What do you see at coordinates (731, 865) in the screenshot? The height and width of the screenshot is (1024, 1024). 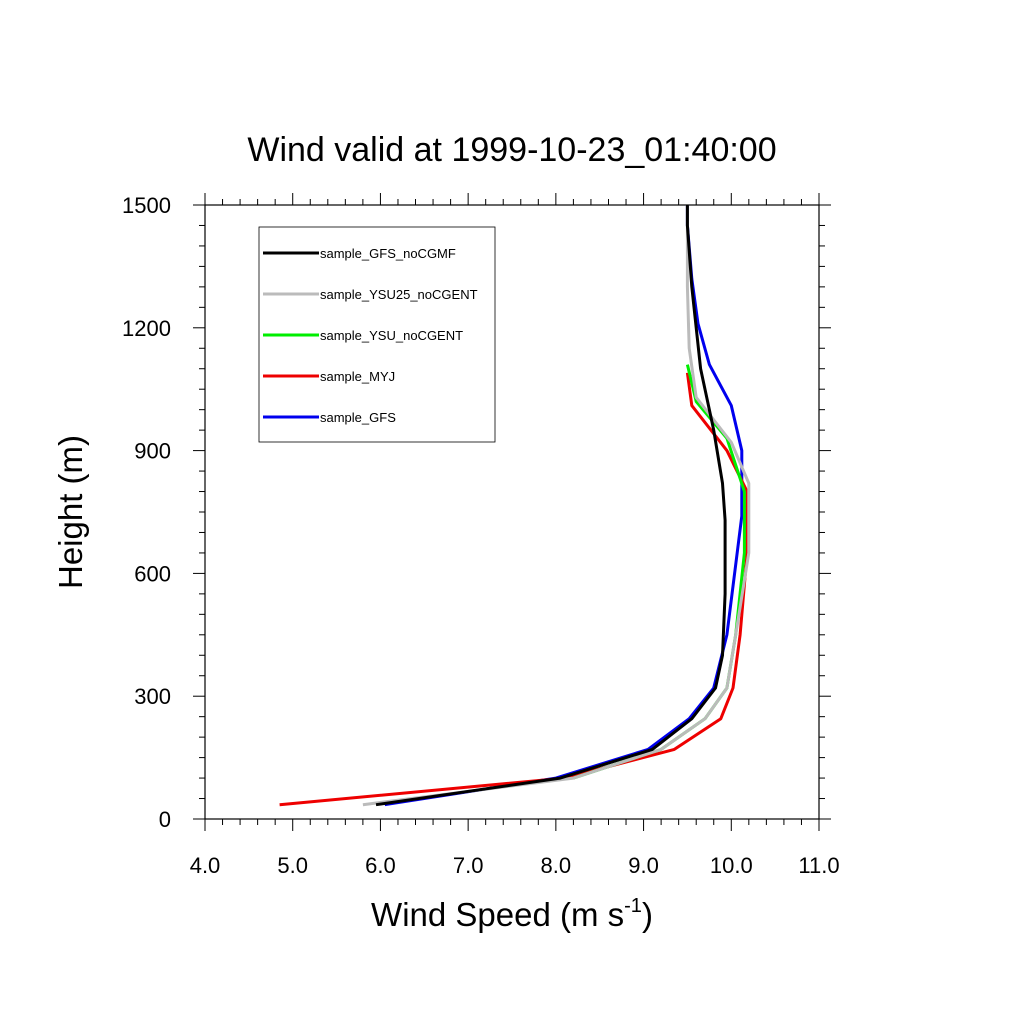 I see `x-tick-label: 10.0` at bounding box center [731, 865].